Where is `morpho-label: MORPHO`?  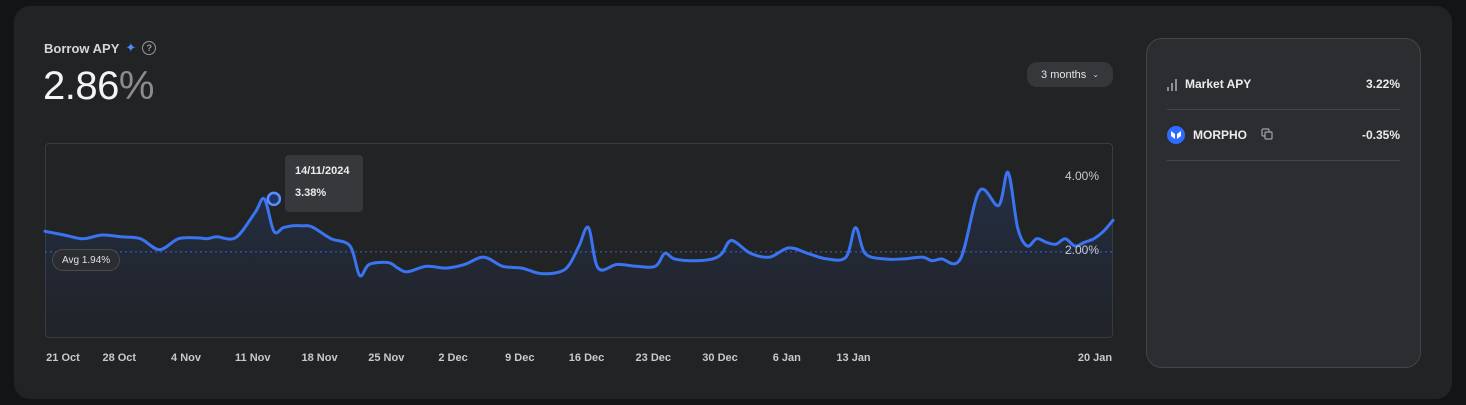
morpho-label: MORPHO is located at coordinates (1220, 135).